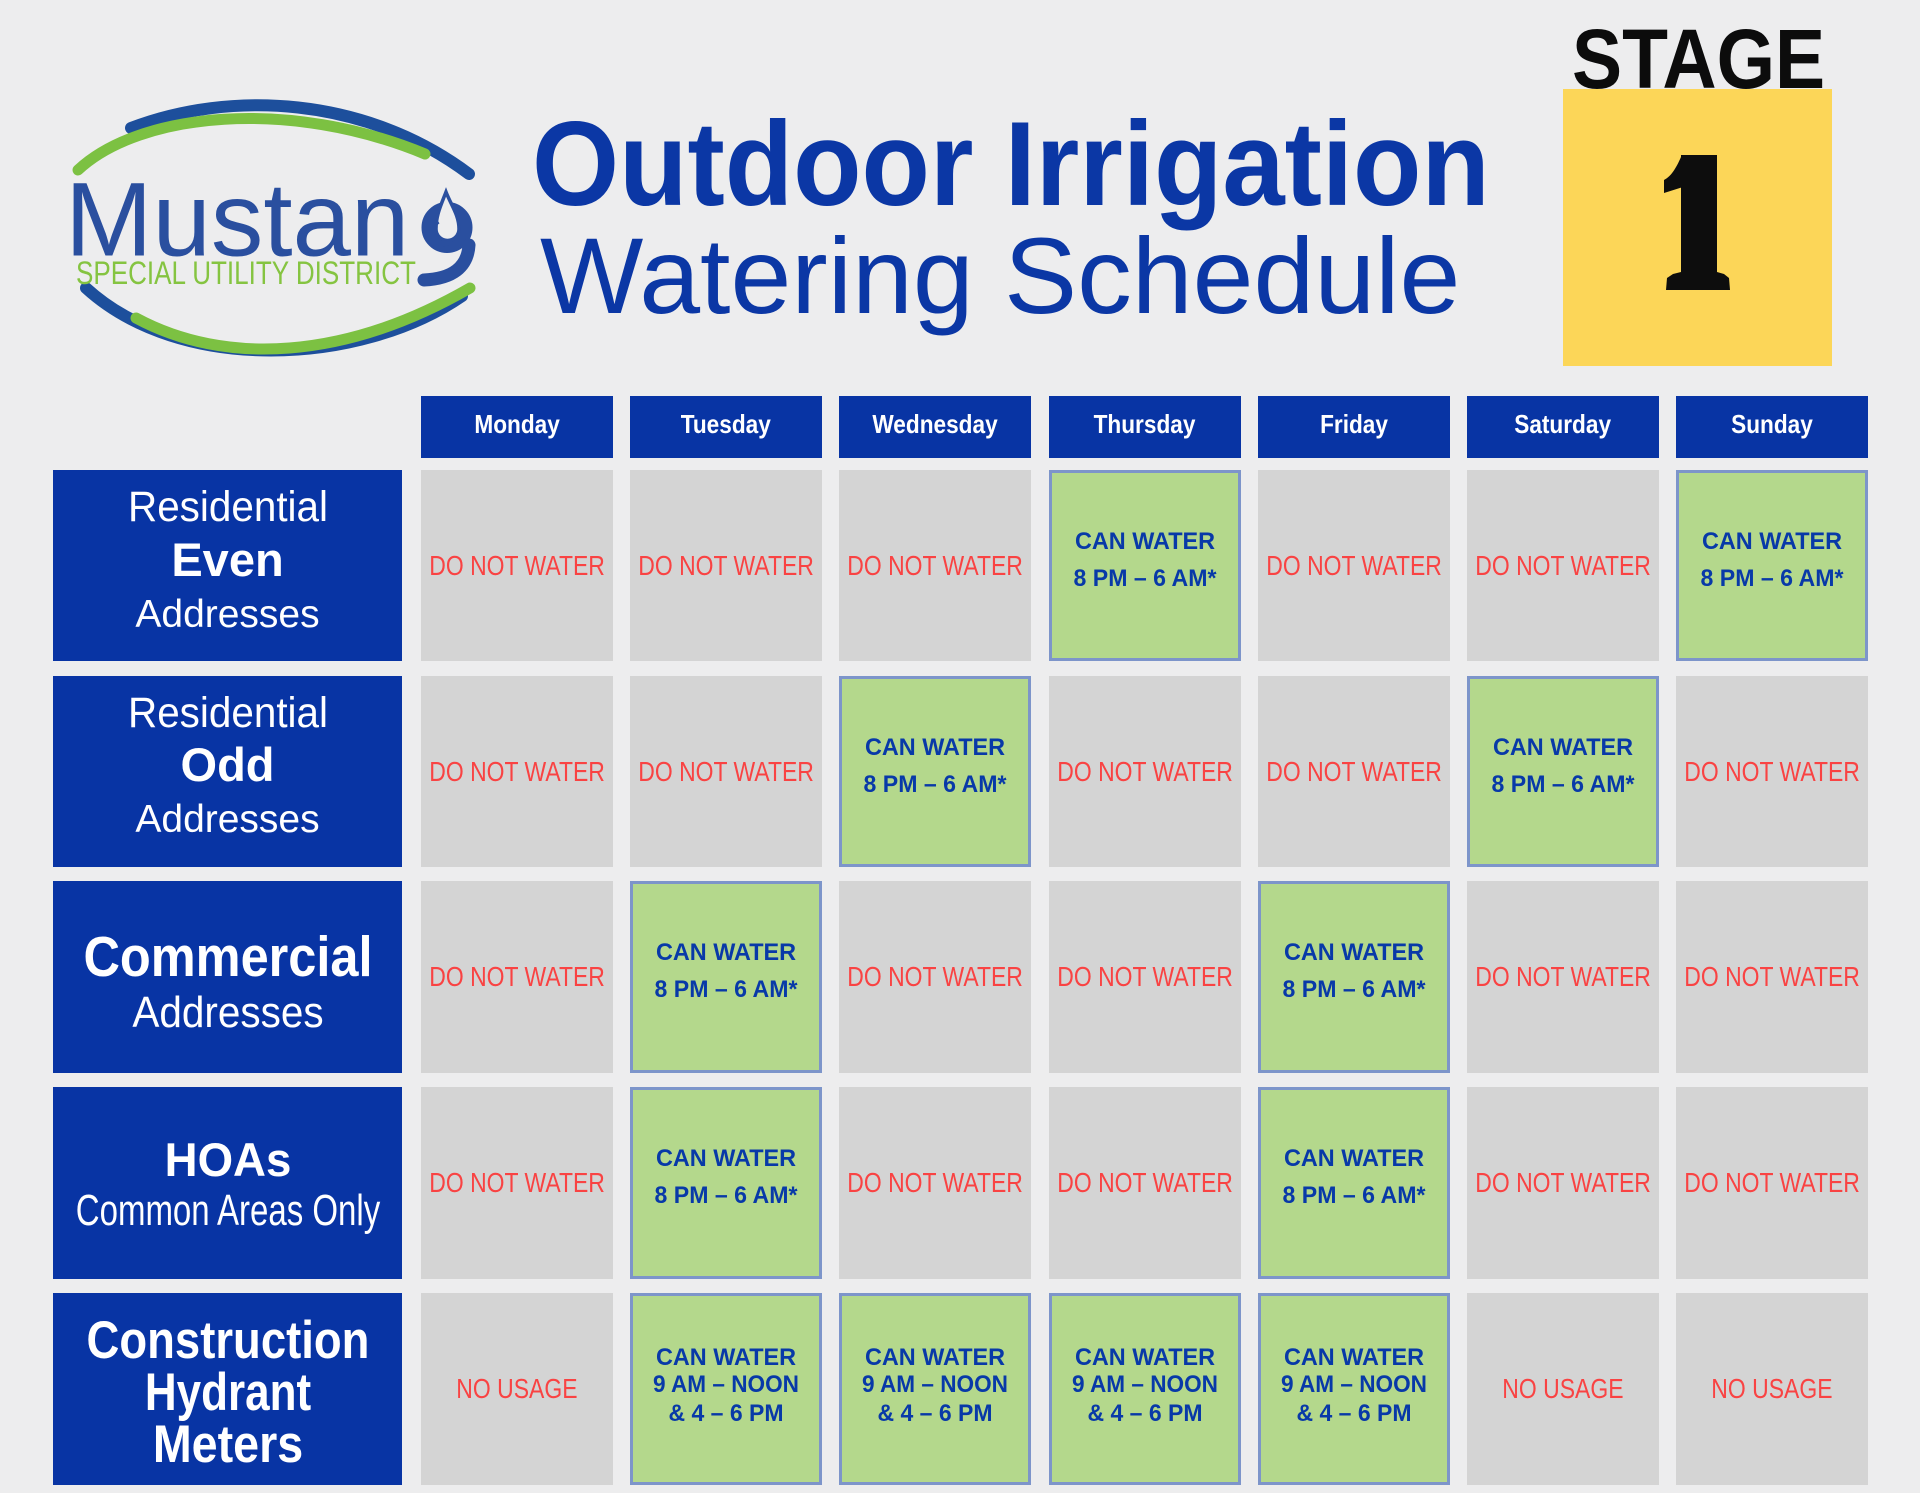 The width and height of the screenshot is (1920, 1493). What do you see at coordinates (237, 219) in the screenshot?
I see `svg-text: Mustan` at bounding box center [237, 219].